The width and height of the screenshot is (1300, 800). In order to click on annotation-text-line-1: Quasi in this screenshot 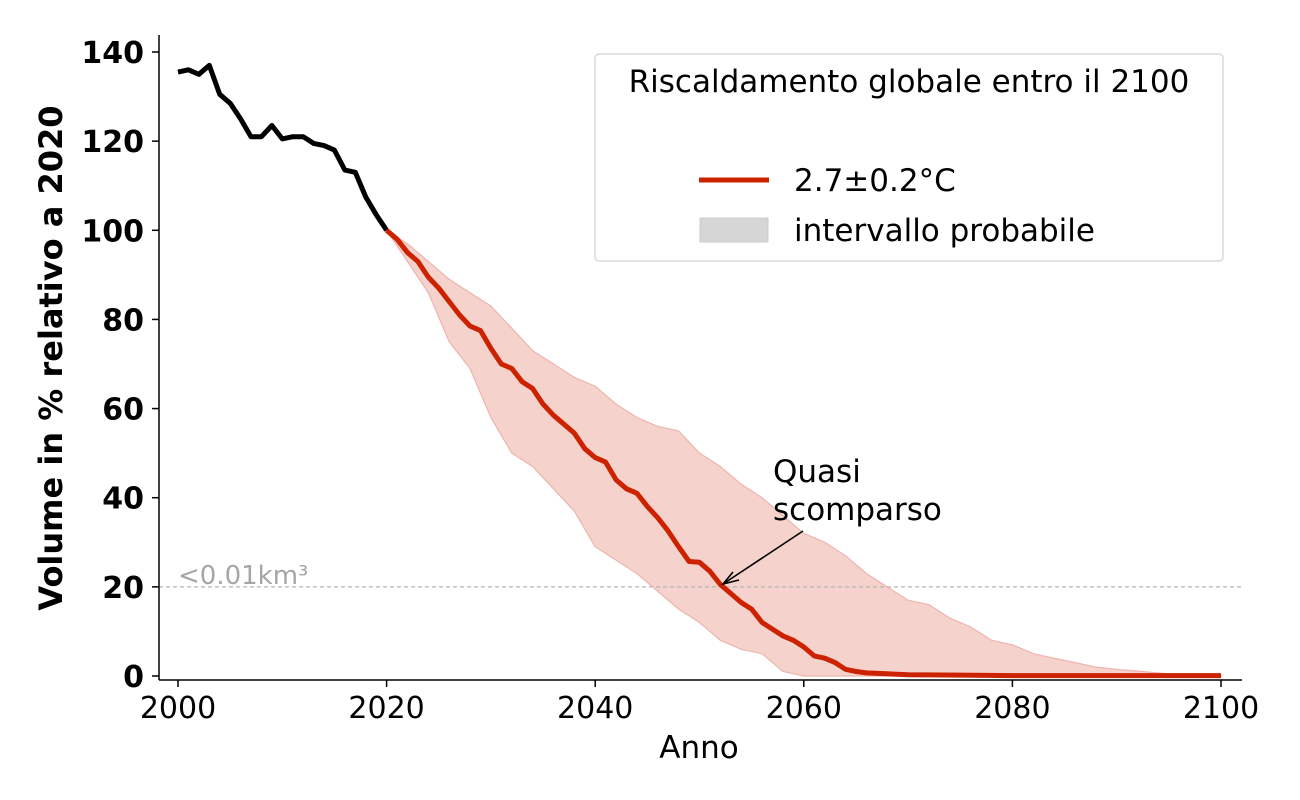, I will do `click(817, 472)`.